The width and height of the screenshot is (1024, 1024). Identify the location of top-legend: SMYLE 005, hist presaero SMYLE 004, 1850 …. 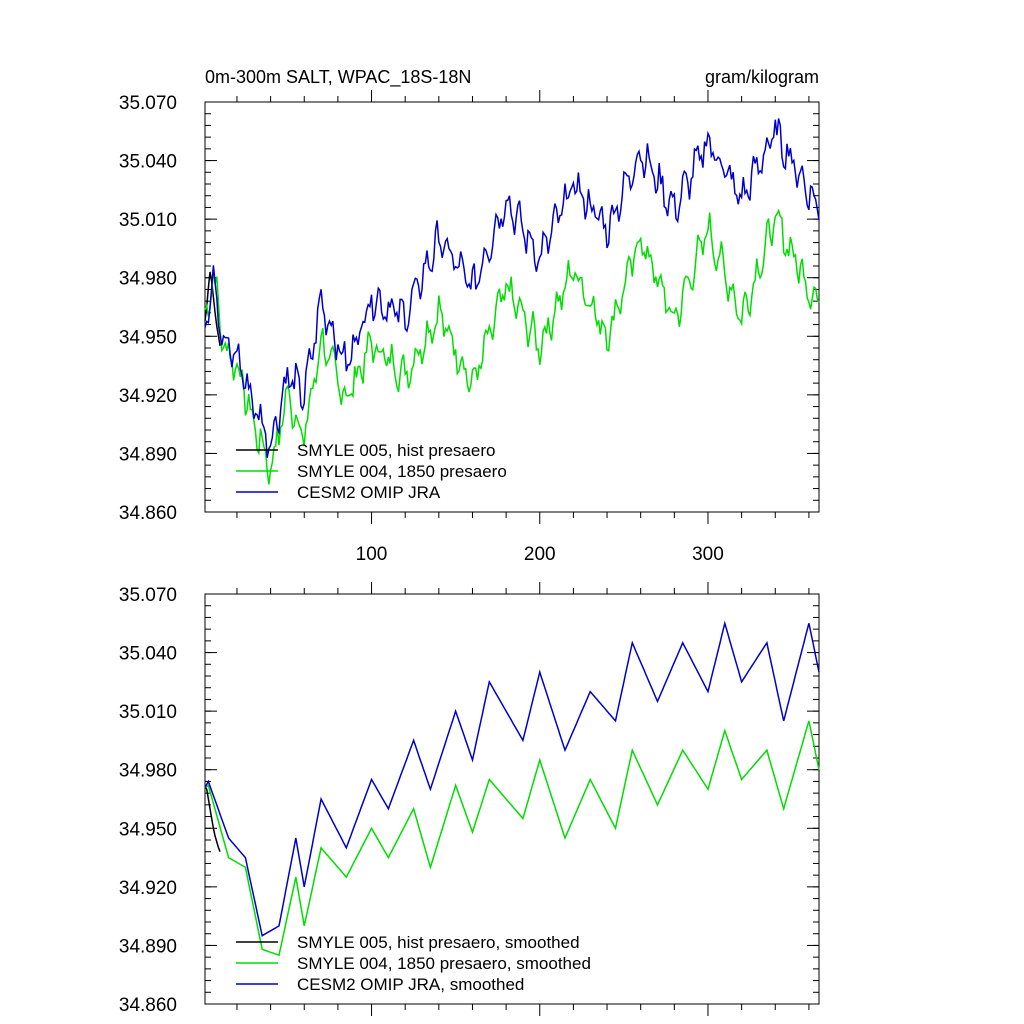
(371, 471).